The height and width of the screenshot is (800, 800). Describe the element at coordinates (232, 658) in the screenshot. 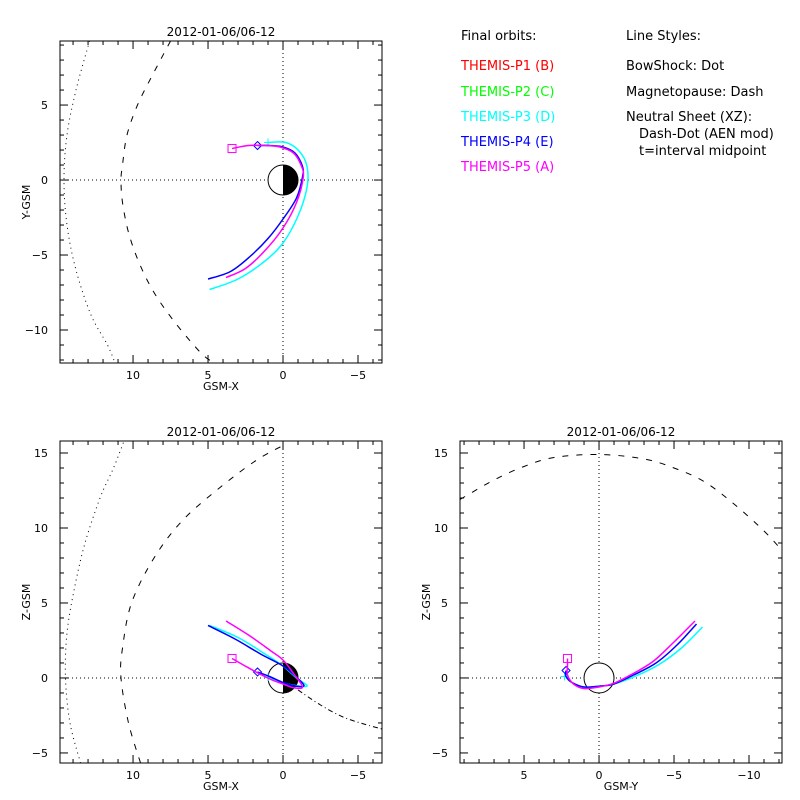

I see `xz-marker-square` at that location.